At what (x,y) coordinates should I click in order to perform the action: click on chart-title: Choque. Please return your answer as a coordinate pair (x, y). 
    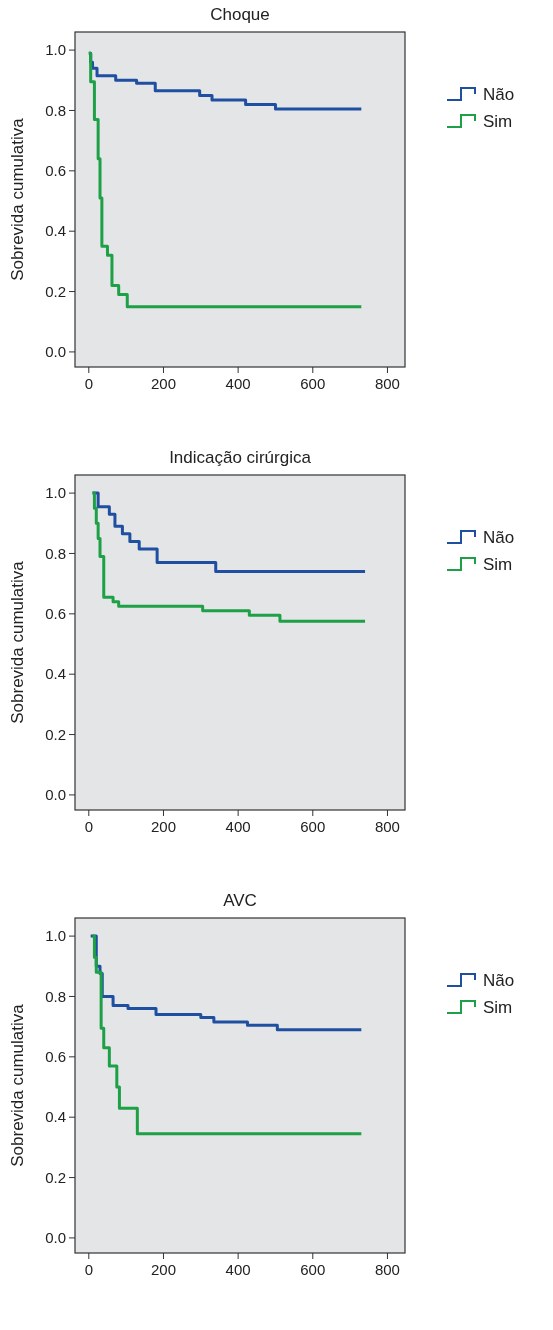
    Looking at the image, I should click on (240, 14).